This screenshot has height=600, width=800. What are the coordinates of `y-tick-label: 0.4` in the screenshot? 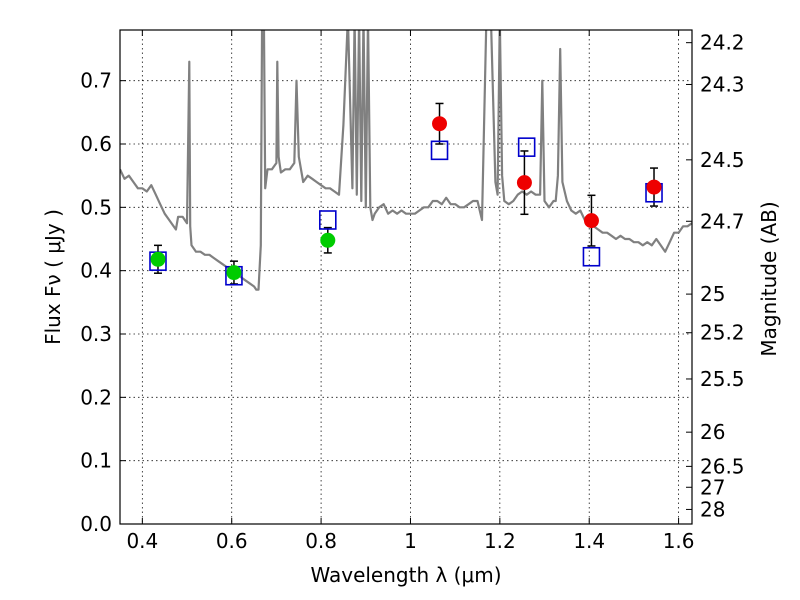 It's located at (96, 271).